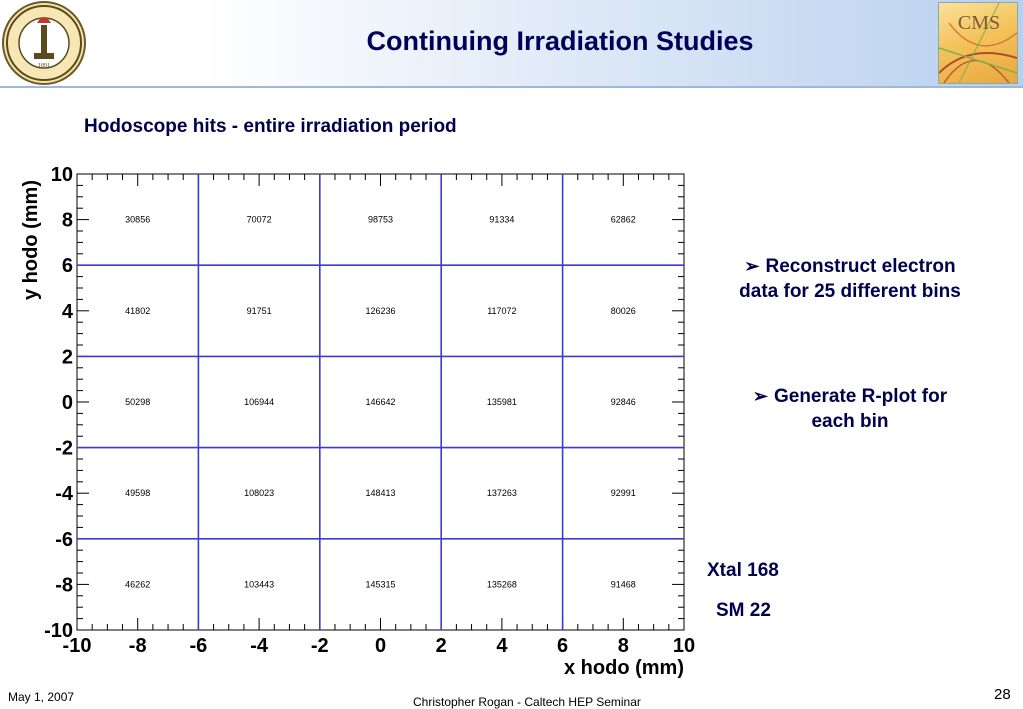 This screenshot has width=1023, height=709. I want to click on bin-count-label: 30856, so click(137, 220).